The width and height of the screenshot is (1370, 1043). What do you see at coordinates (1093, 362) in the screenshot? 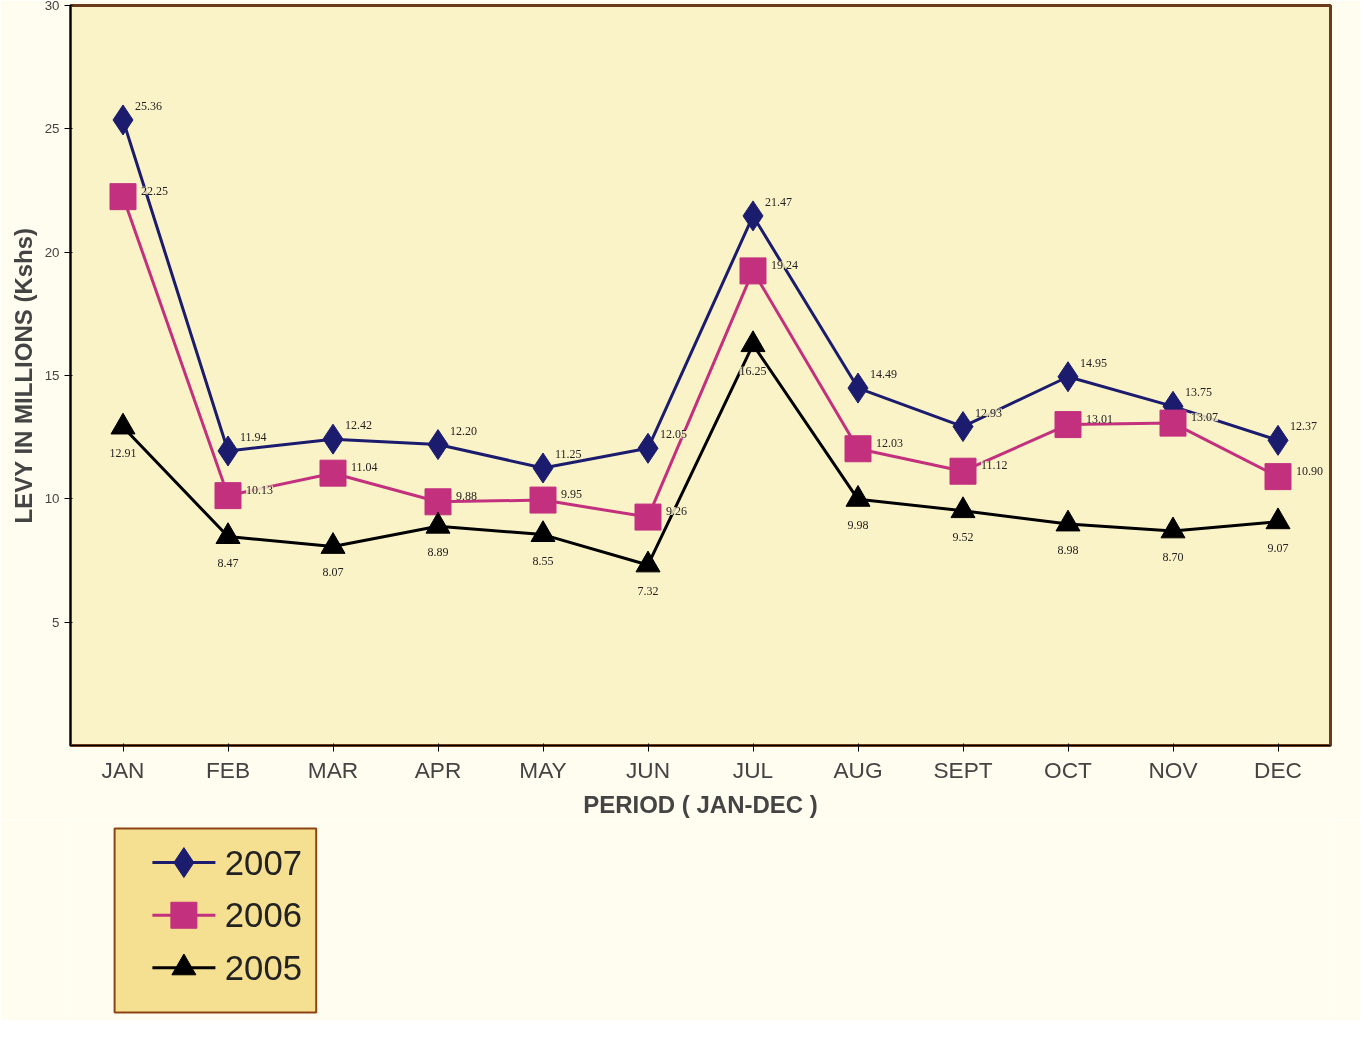
I see `data-label: 14.95` at bounding box center [1093, 362].